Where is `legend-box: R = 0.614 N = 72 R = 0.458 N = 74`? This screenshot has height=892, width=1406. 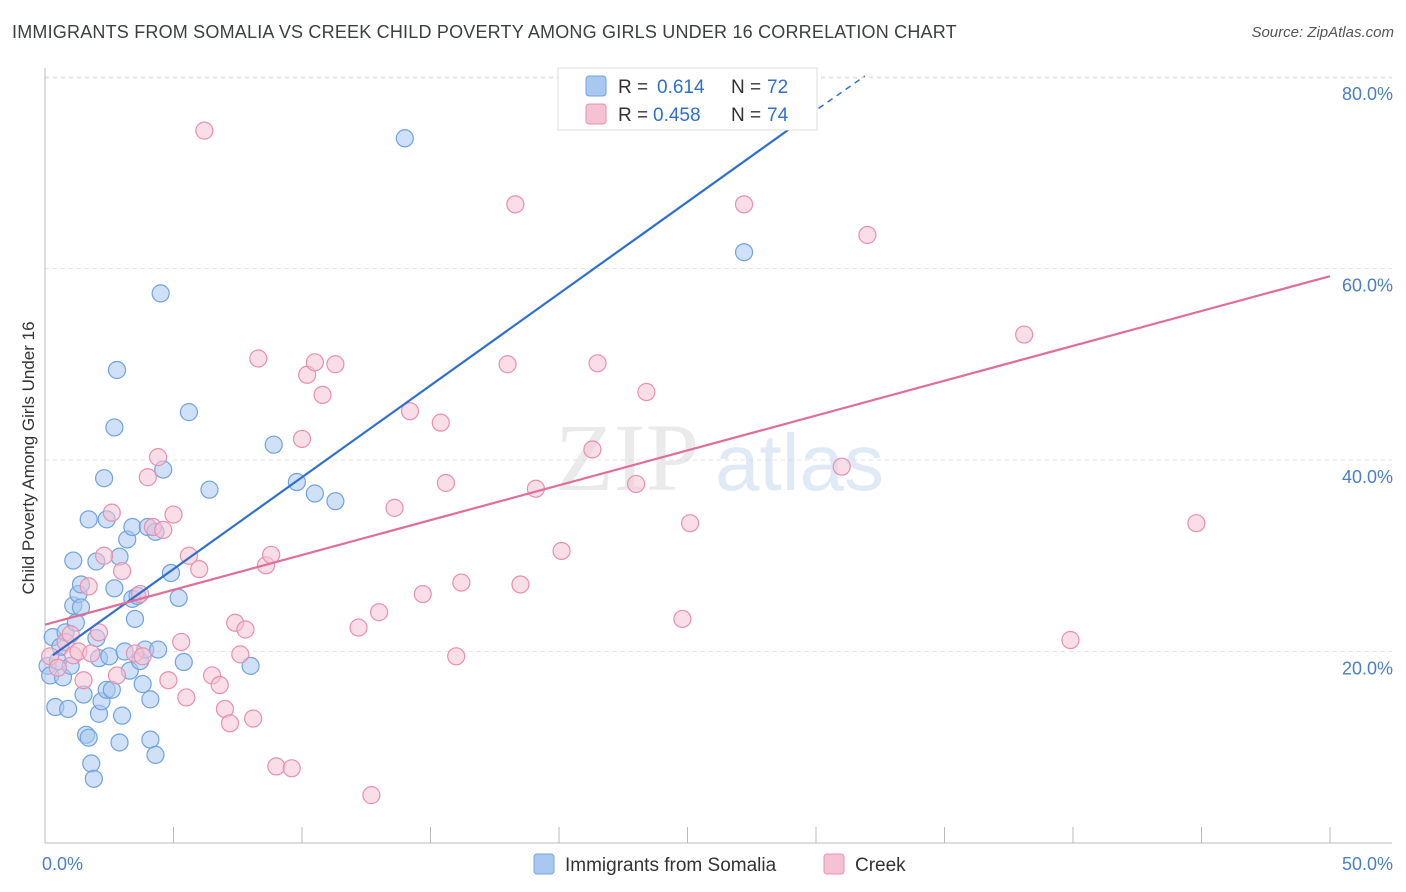
legend-box: R = 0.614 N = 72 R = 0.458 N = 74 is located at coordinates (687, 99).